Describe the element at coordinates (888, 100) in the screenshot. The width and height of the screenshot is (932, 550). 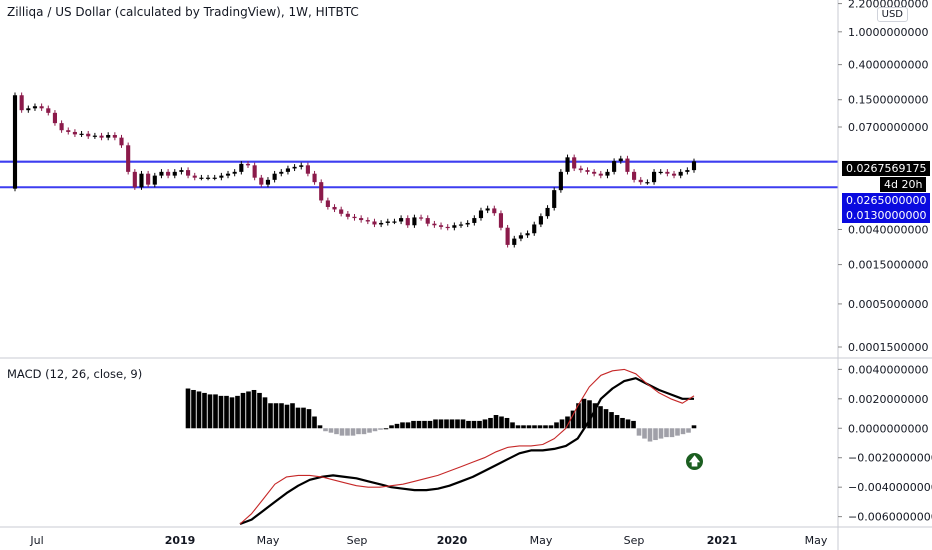
I see `price-tick-label: 0.1500000000` at that location.